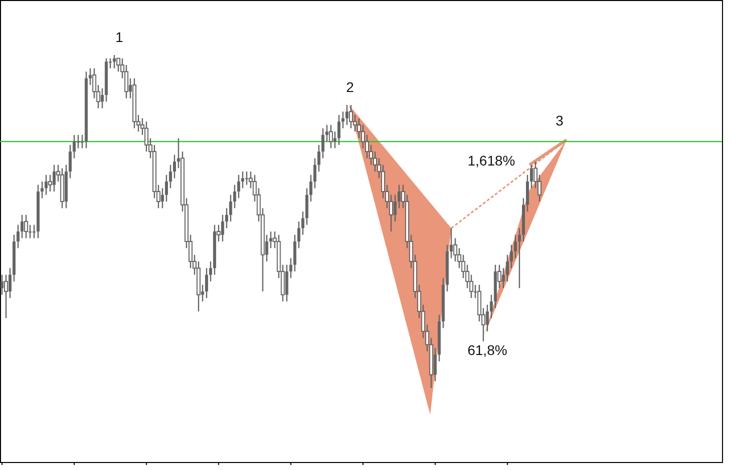 The width and height of the screenshot is (750, 470). I want to click on annotation: 1,618%, so click(492, 160).